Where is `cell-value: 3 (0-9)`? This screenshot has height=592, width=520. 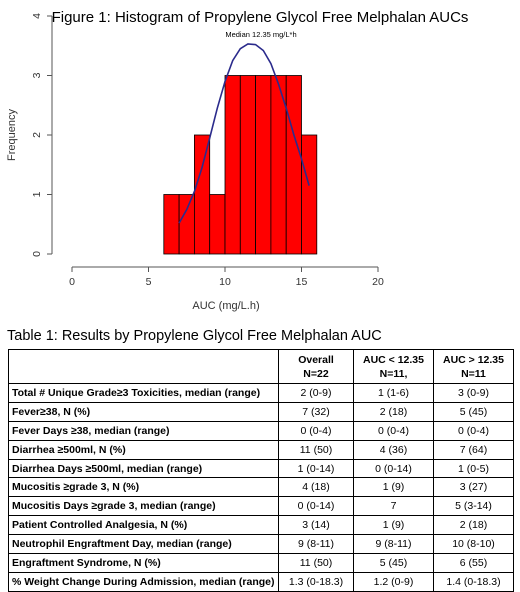 cell-value: 3 (0-9) is located at coordinates (473, 393).